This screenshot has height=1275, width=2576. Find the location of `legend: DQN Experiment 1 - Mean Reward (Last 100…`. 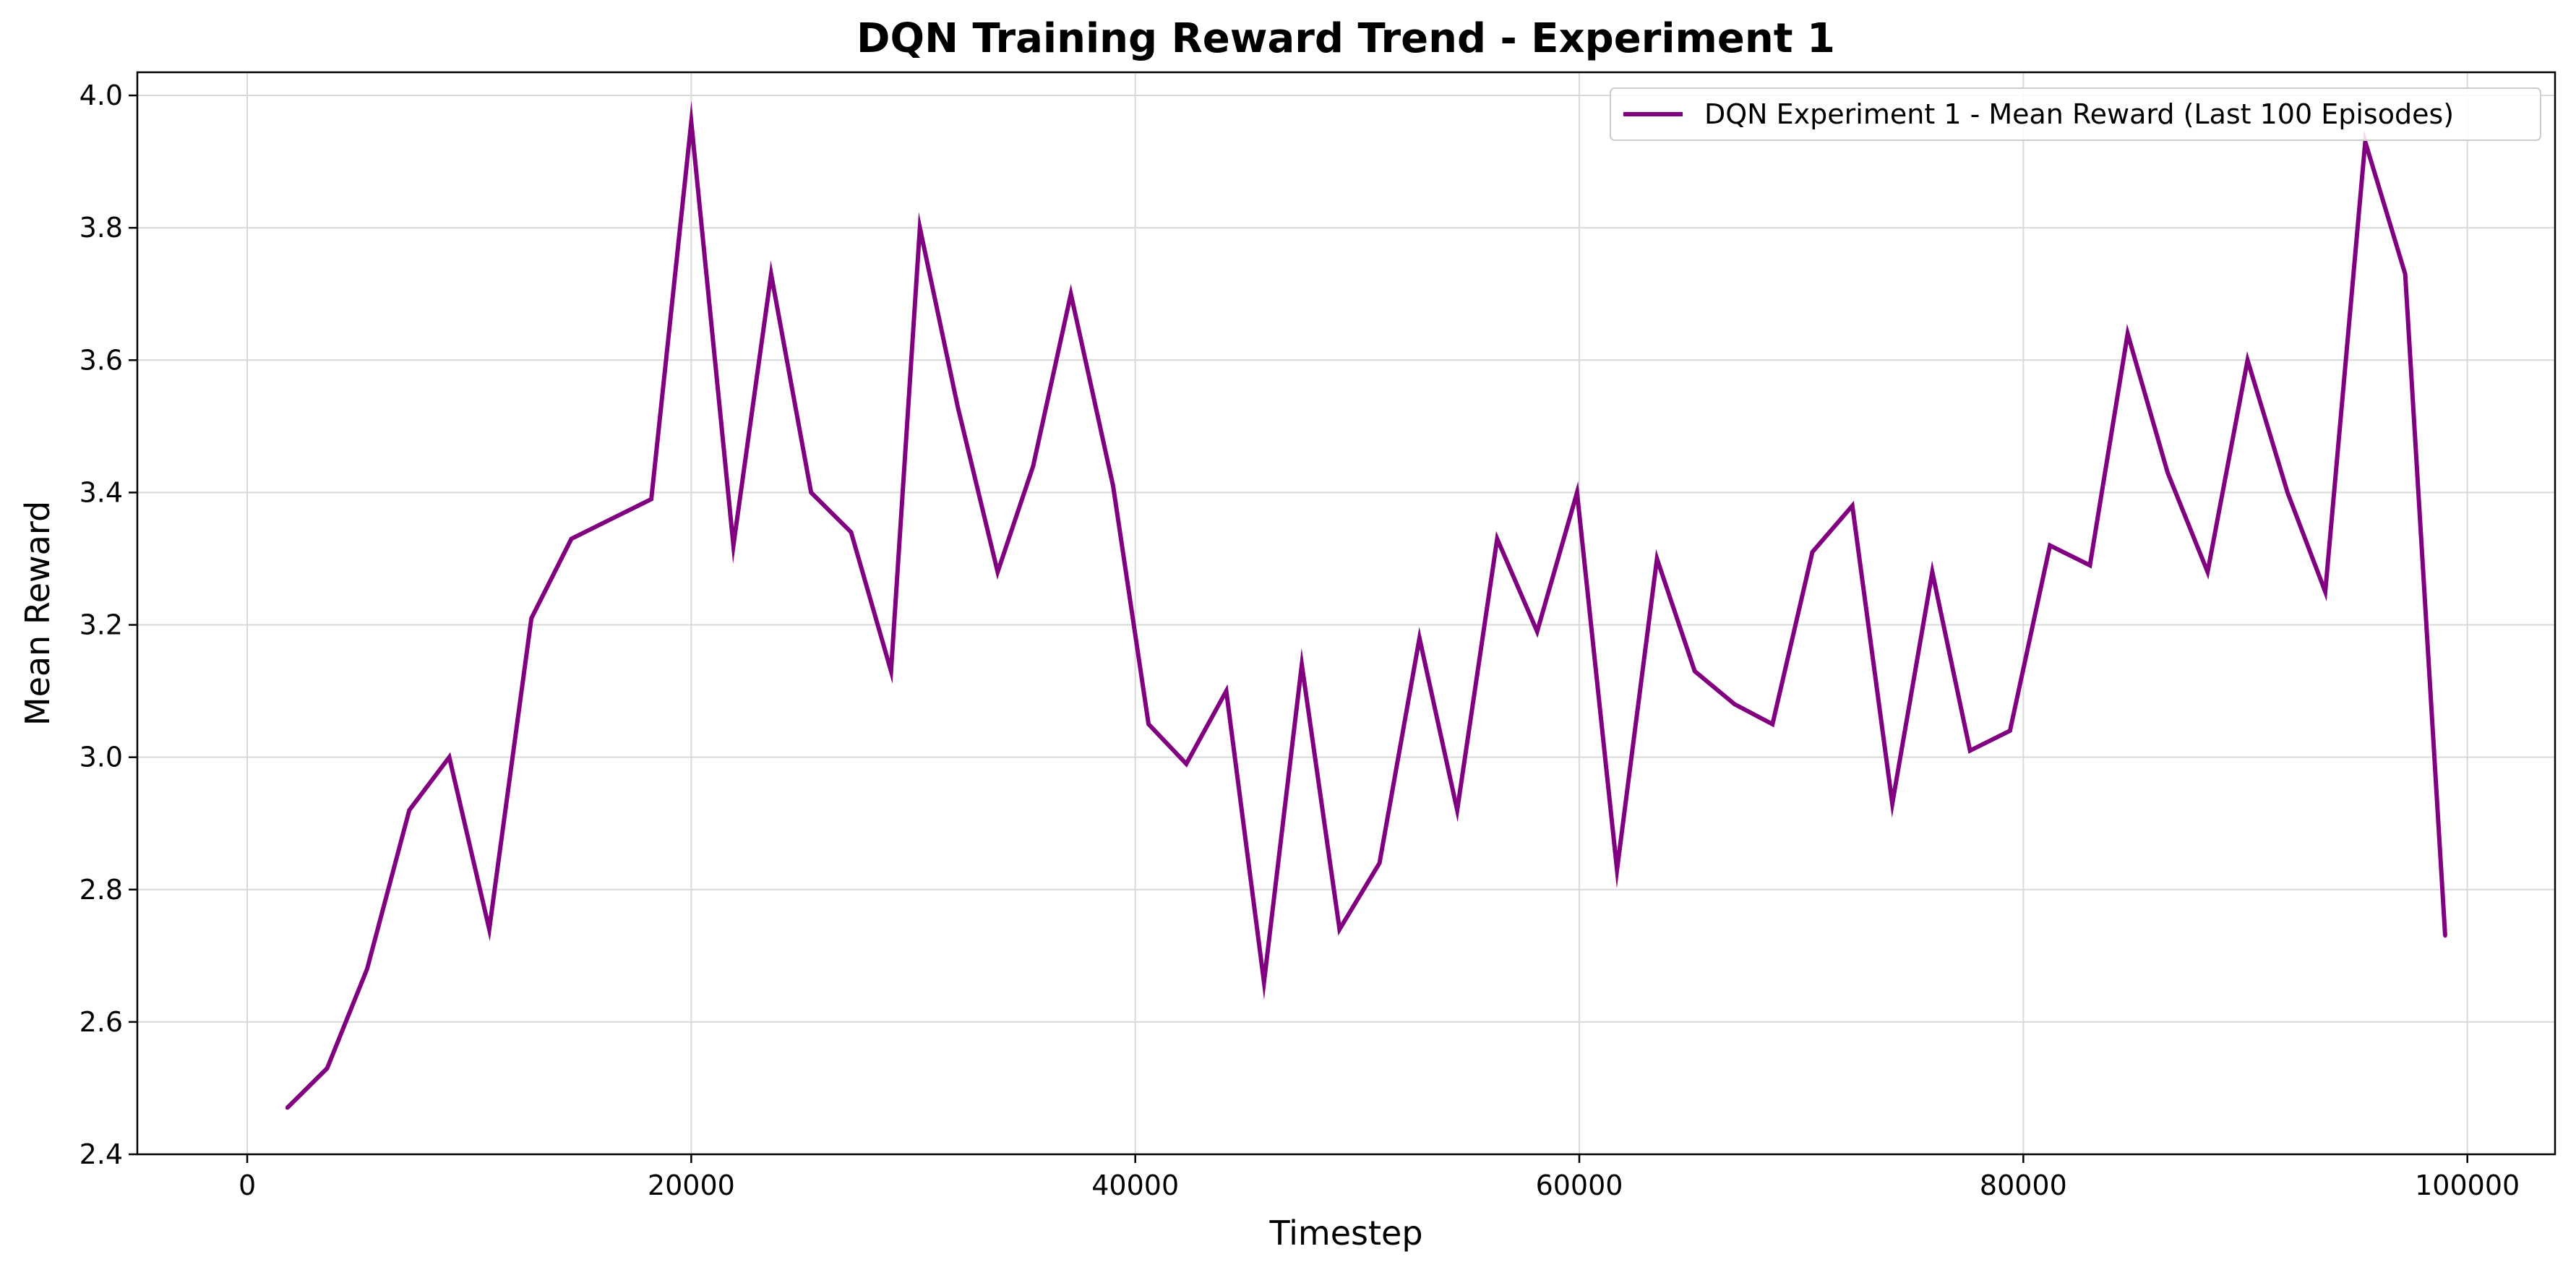

legend: DQN Experiment 1 - Mean Reward (Last 100… is located at coordinates (2075, 114).